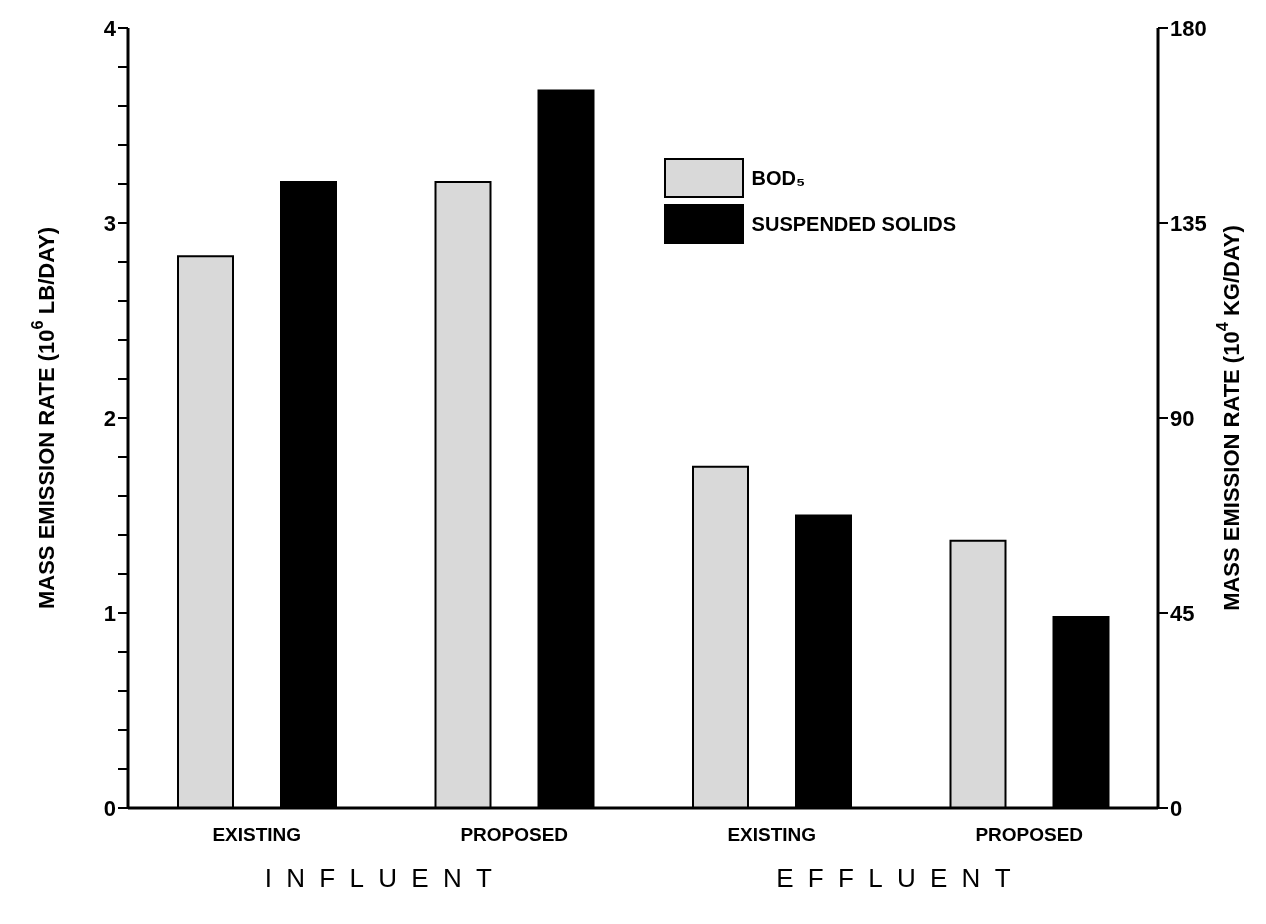 Image resolution: width=1266 pixels, height=924 pixels. Describe the element at coordinates (900, 878) in the screenshot. I see `text: EFFLUENT` at that location.